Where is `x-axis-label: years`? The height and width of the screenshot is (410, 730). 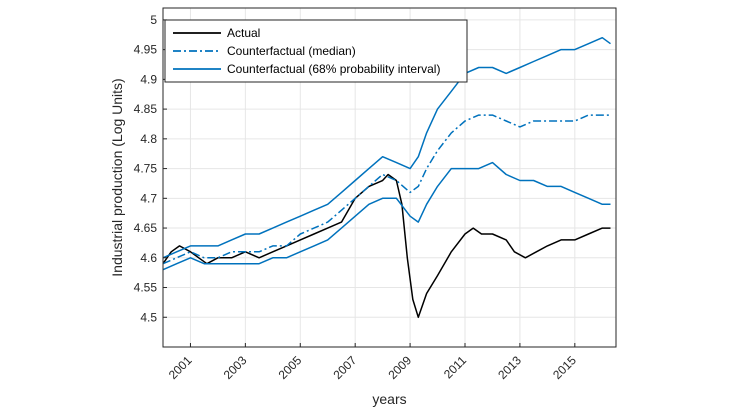
x-axis-label: years is located at coordinates (389, 399).